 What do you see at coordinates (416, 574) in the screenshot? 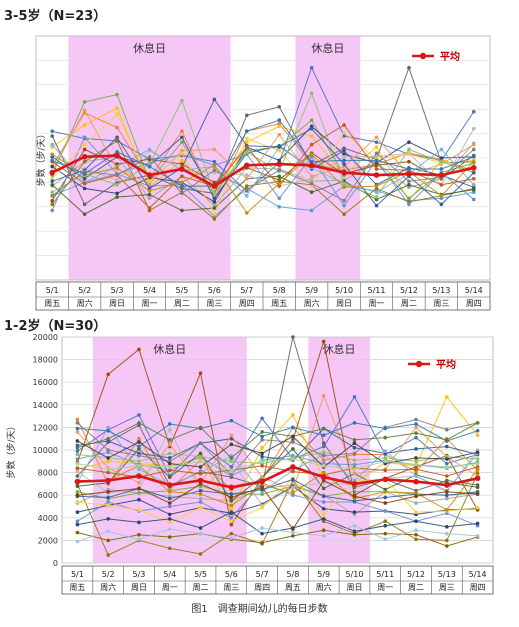
I see `x-tick-label-date: 5/12` at bounding box center [416, 574].